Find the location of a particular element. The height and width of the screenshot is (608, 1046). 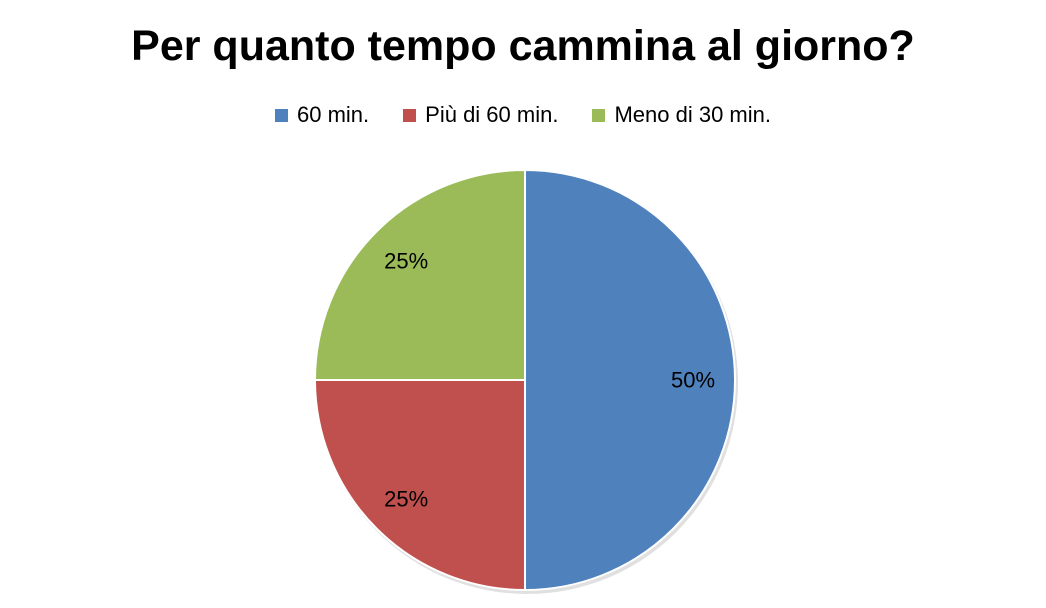

slice-label-60-min: 50% is located at coordinates (693, 380).